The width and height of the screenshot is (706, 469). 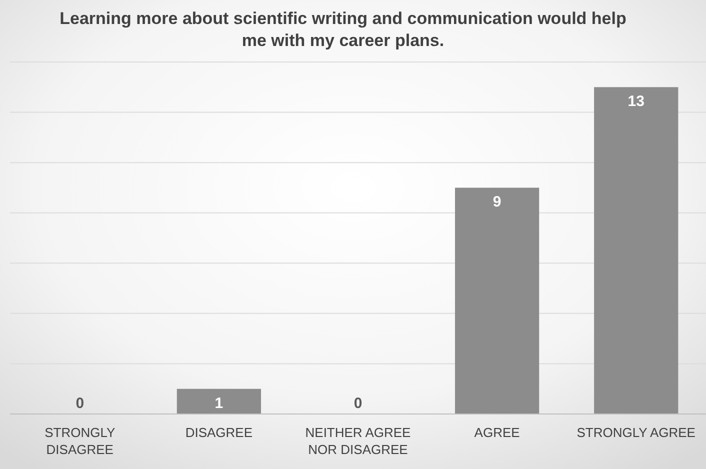 I want to click on data-label: 1, so click(x=219, y=403).